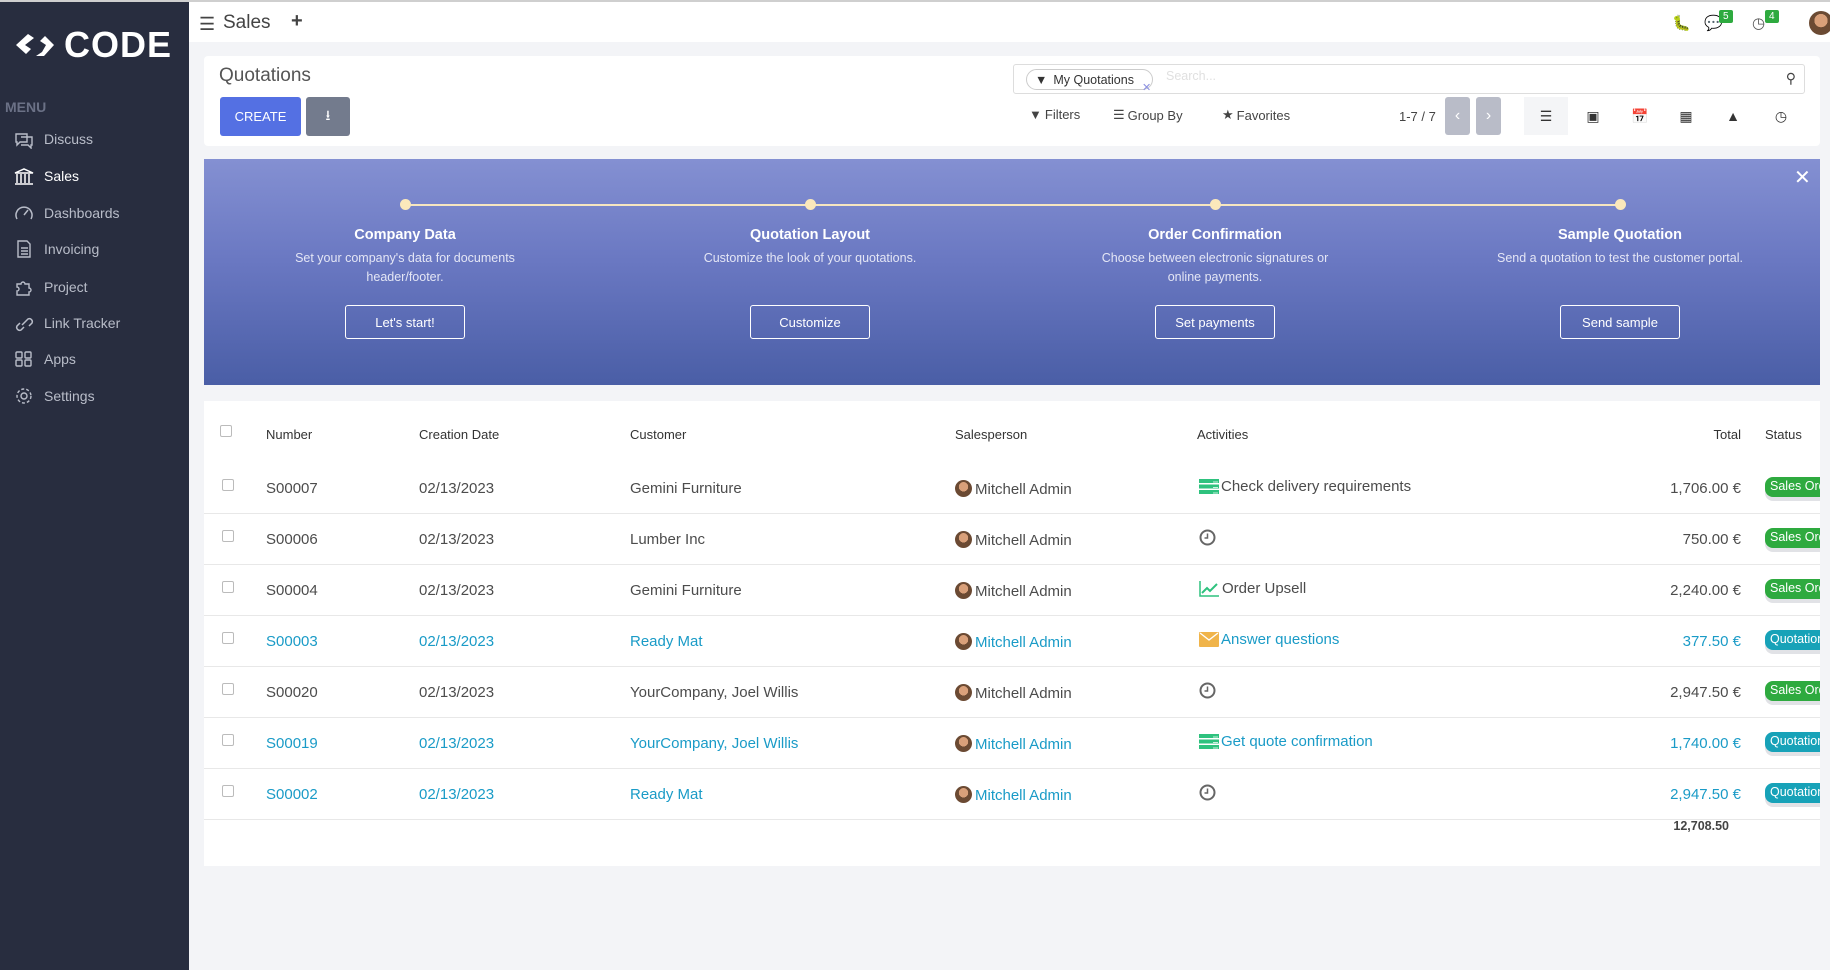  I want to click on new-tab-plus-icon: +, so click(297, 21).